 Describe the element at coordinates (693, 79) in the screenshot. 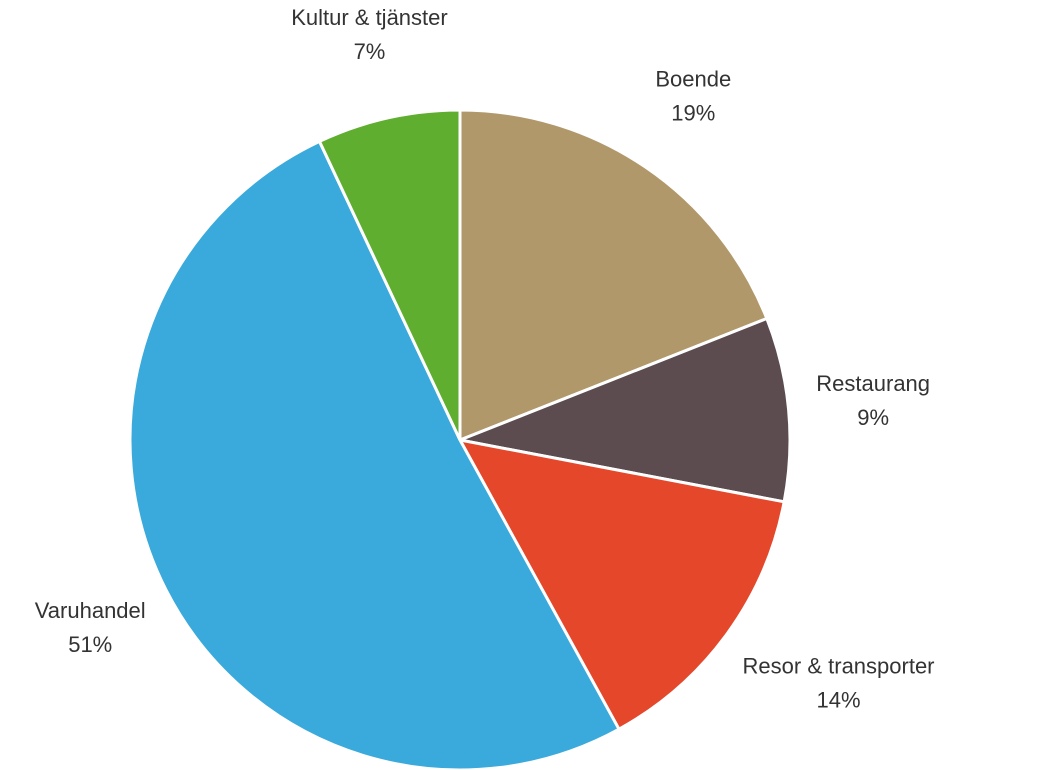

I see `slice-label: Boende` at that location.